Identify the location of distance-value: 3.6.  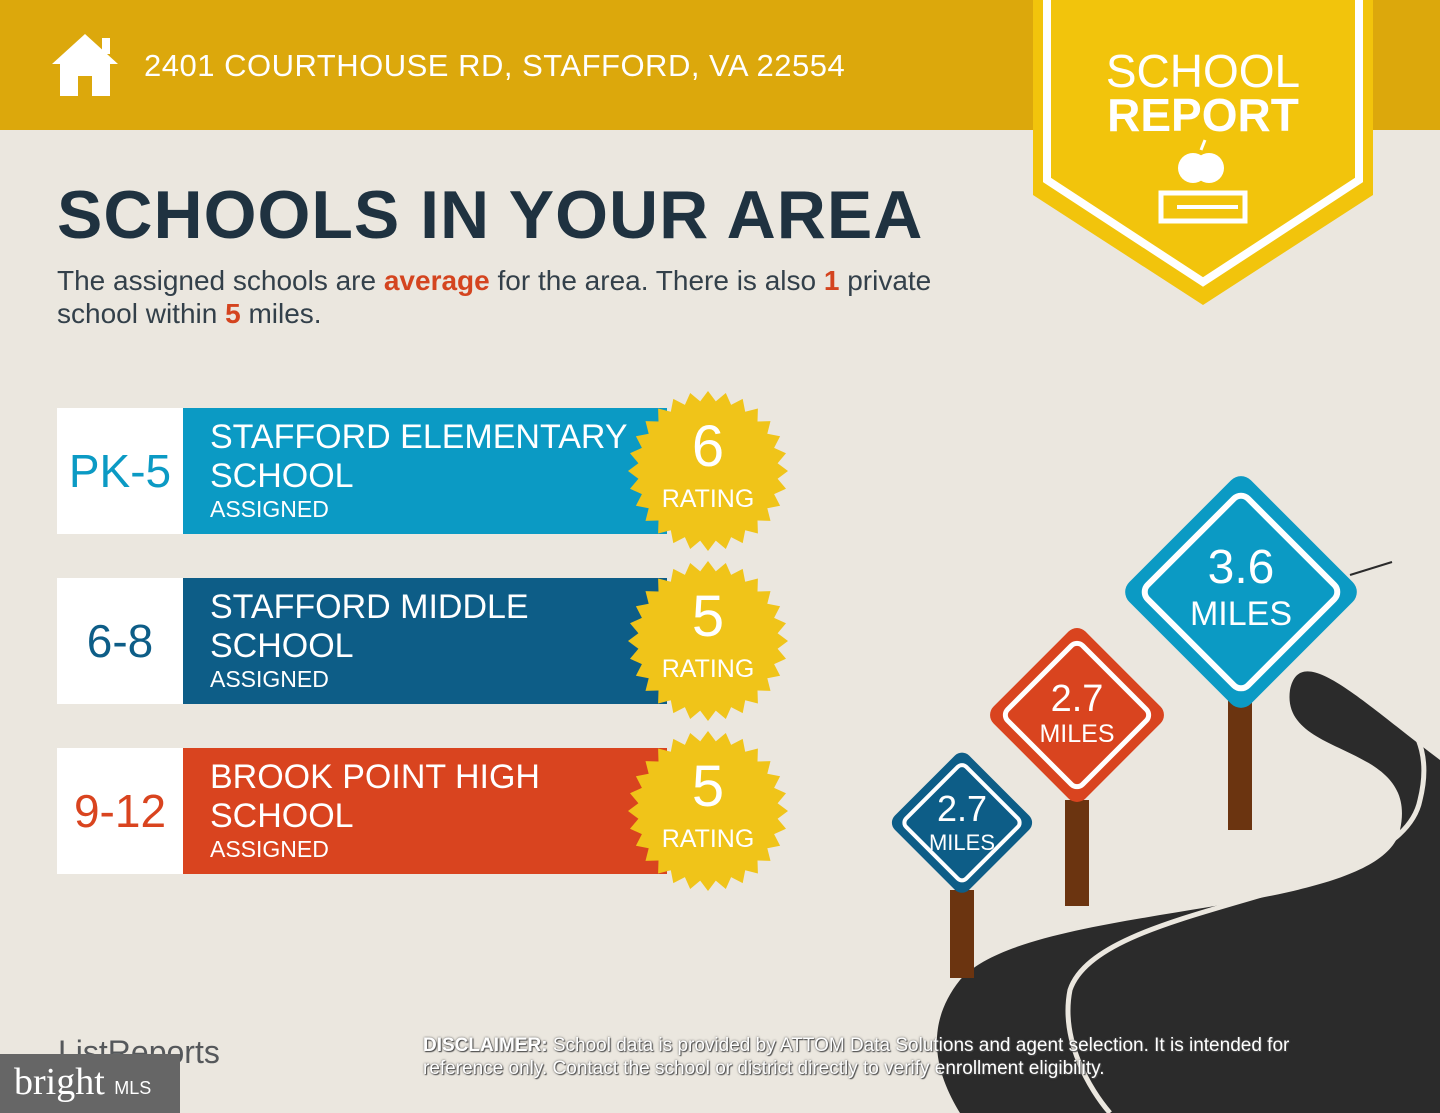
(1241, 567).